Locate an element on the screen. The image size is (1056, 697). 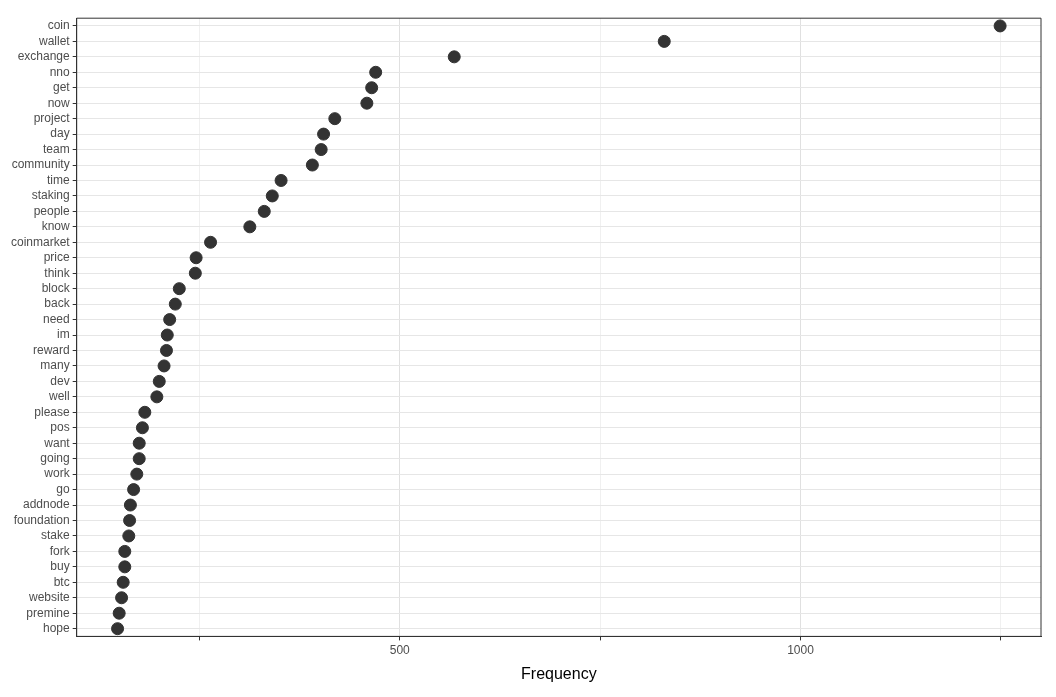
y-tick-label: go is located at coordinates (63, 488).